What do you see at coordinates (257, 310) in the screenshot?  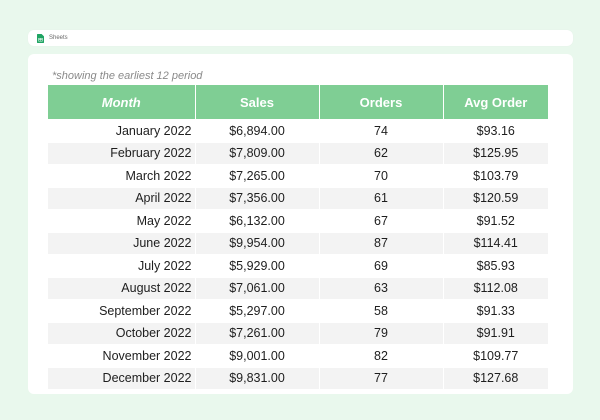 I see `sales-cell: $5,297.00` at bounding box center [257, 310].